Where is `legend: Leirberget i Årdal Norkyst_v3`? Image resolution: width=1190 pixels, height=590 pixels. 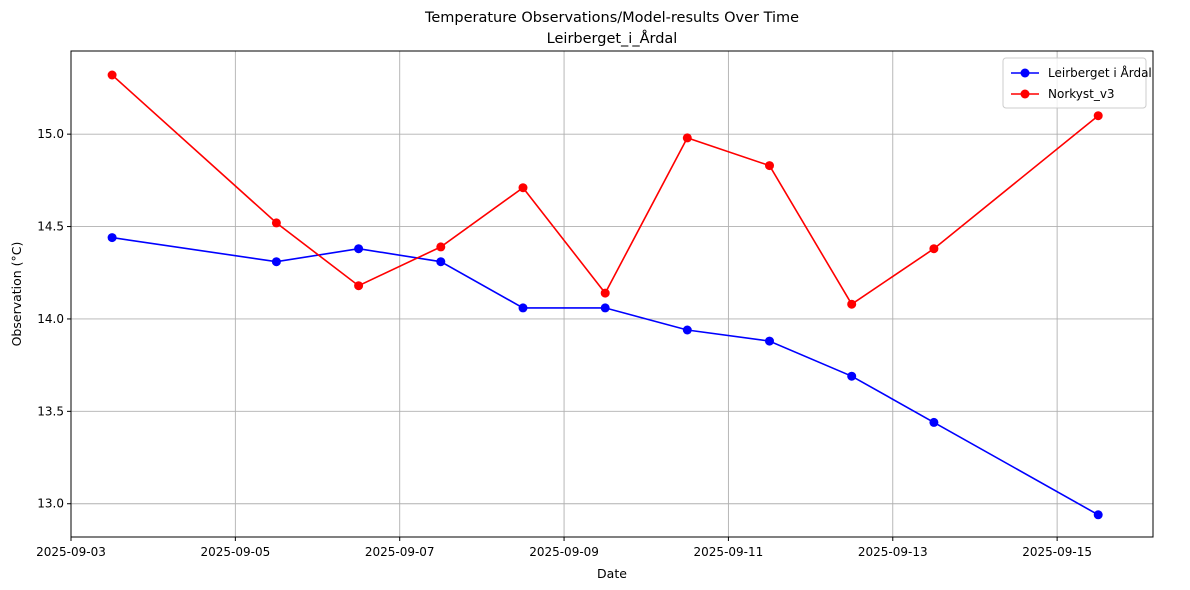
legend: Leirberget i Årdal Norkyst_v3 is located at coordinates (1077, 83).